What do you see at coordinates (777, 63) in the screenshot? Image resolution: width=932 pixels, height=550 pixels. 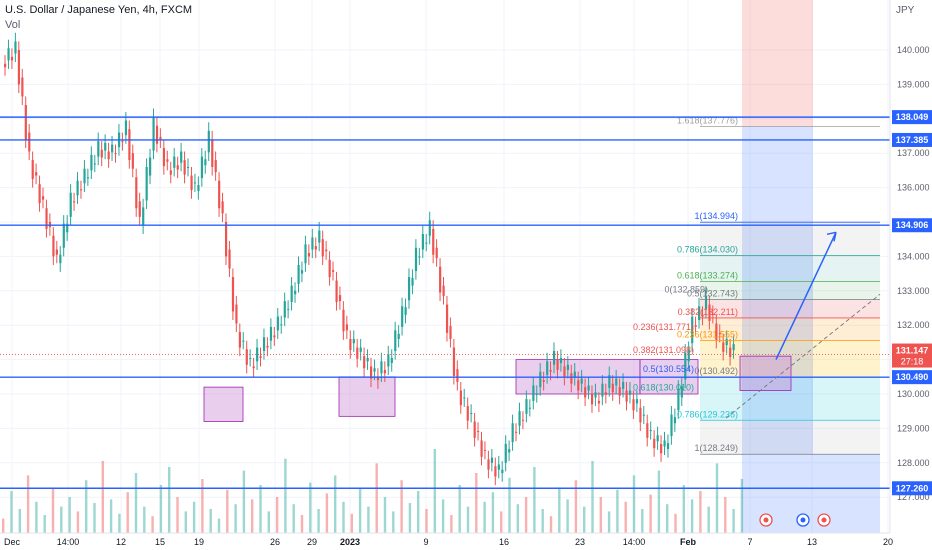 I see `stop-zone` at bounding box center [777, 63].